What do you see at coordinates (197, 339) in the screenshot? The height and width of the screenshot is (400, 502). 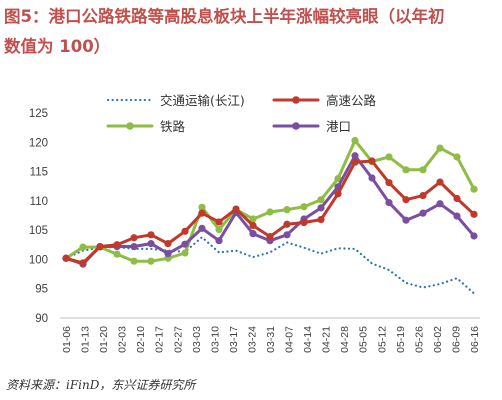 I see `x-tick-label: 03-03` at bounding box center [197, 339].